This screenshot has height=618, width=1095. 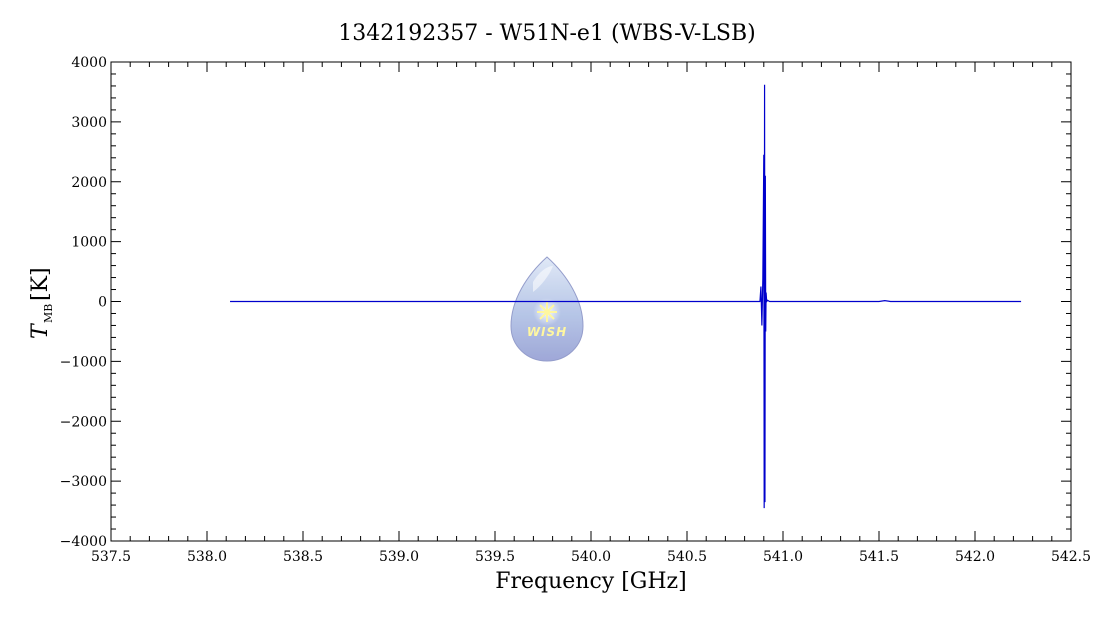 What do you see at coordinates (111, 557) in the screenshot?
I see `x-tick-label: 537.5` at bounding box center [111, 557].